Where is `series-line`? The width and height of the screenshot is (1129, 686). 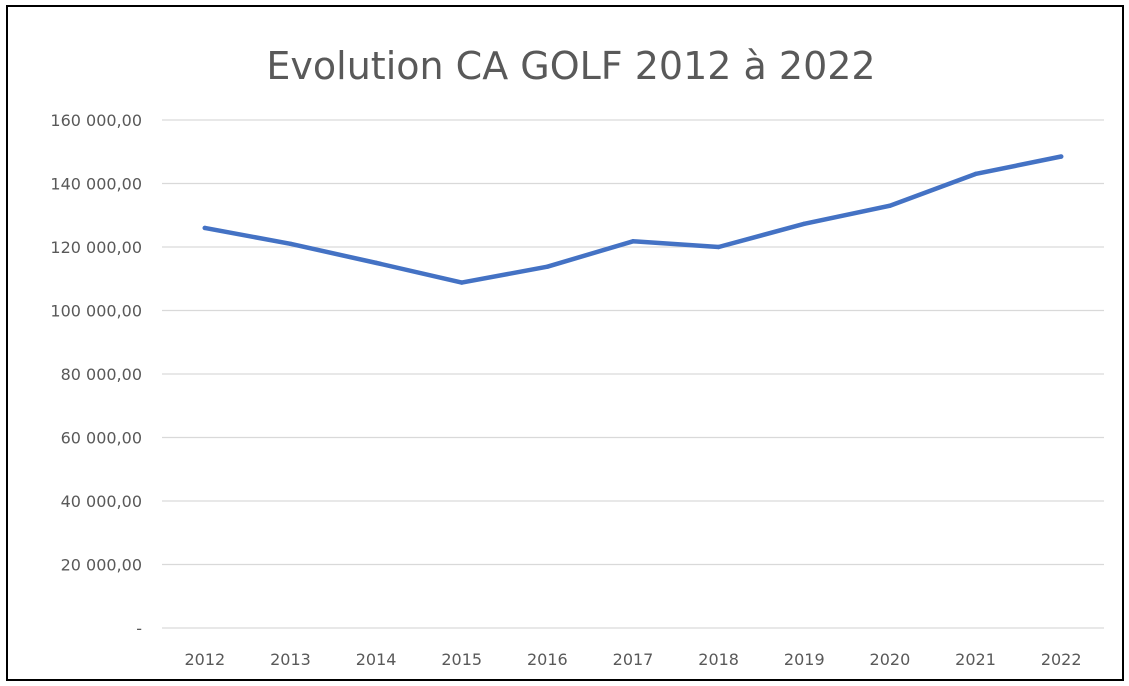
series-line is located at coordinates (633, 219).